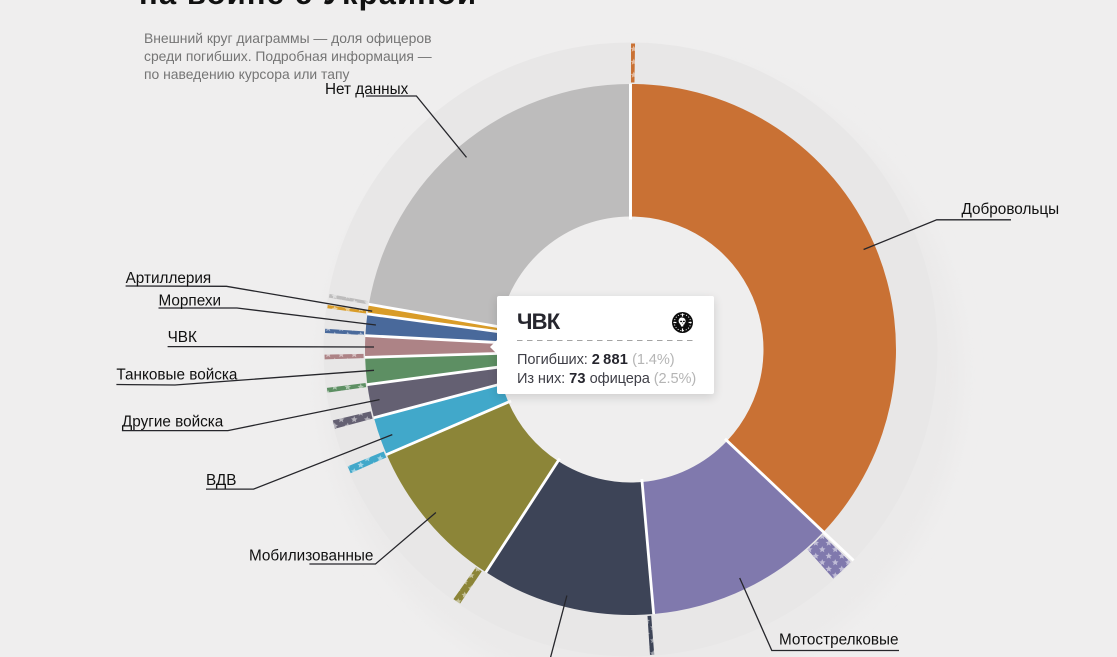 Image resolution: width=1117 pixels, height=657 pixels. Describe the element at coordinates (221, 480) in the screenshot. I see `svg-text: ВДВ` at that location.